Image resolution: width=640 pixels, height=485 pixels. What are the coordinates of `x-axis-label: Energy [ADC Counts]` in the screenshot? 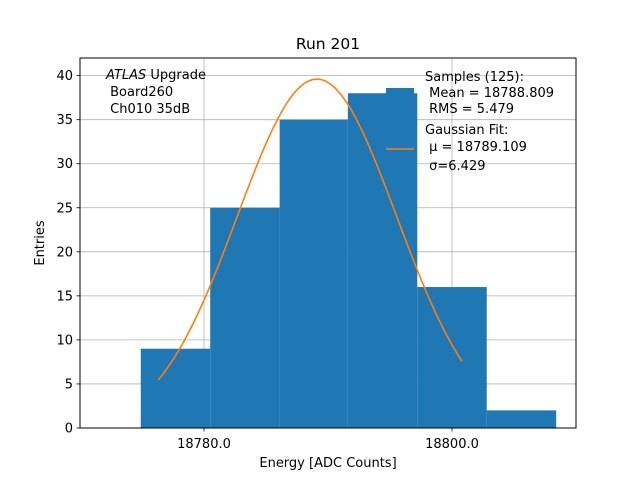 It's located at (327, 463).